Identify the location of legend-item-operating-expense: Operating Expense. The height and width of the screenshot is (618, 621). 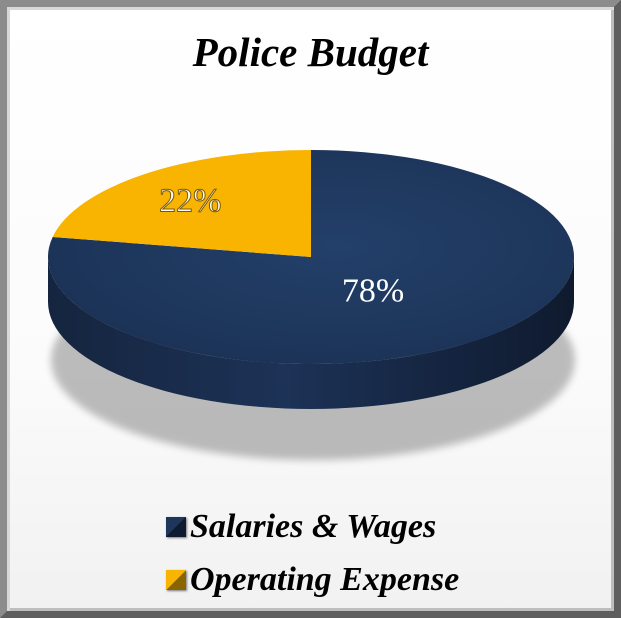
(312, 580).